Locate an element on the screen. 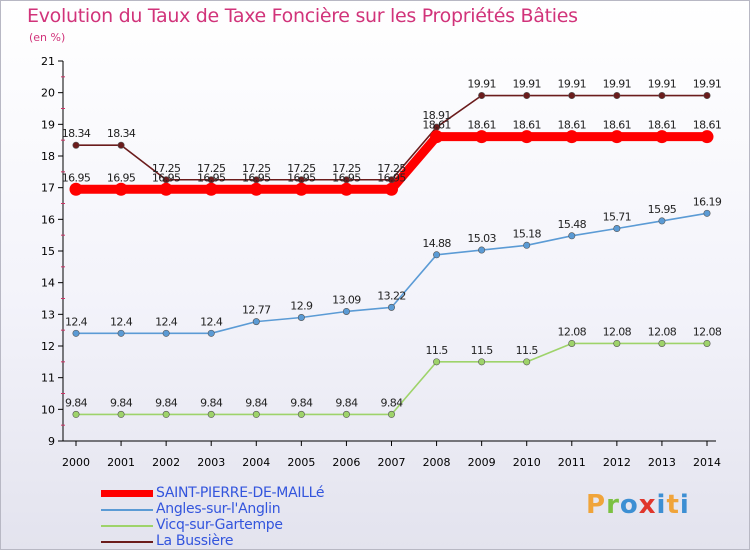  x-tick-label: 2011 is located at coordinates (572, 462).